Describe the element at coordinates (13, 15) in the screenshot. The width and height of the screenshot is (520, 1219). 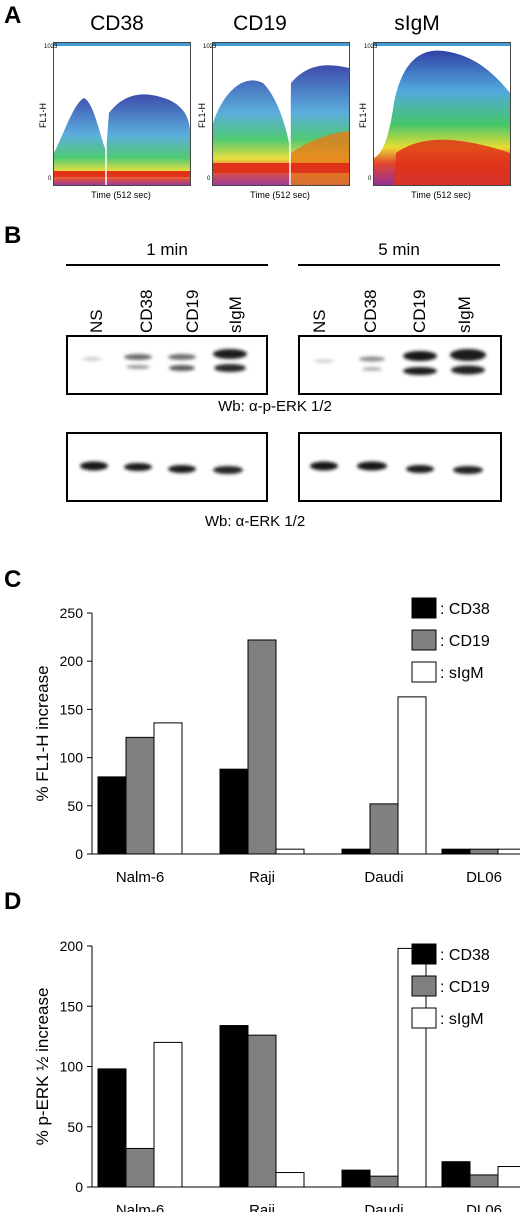
I see `panel-letter-a: A` at that location.